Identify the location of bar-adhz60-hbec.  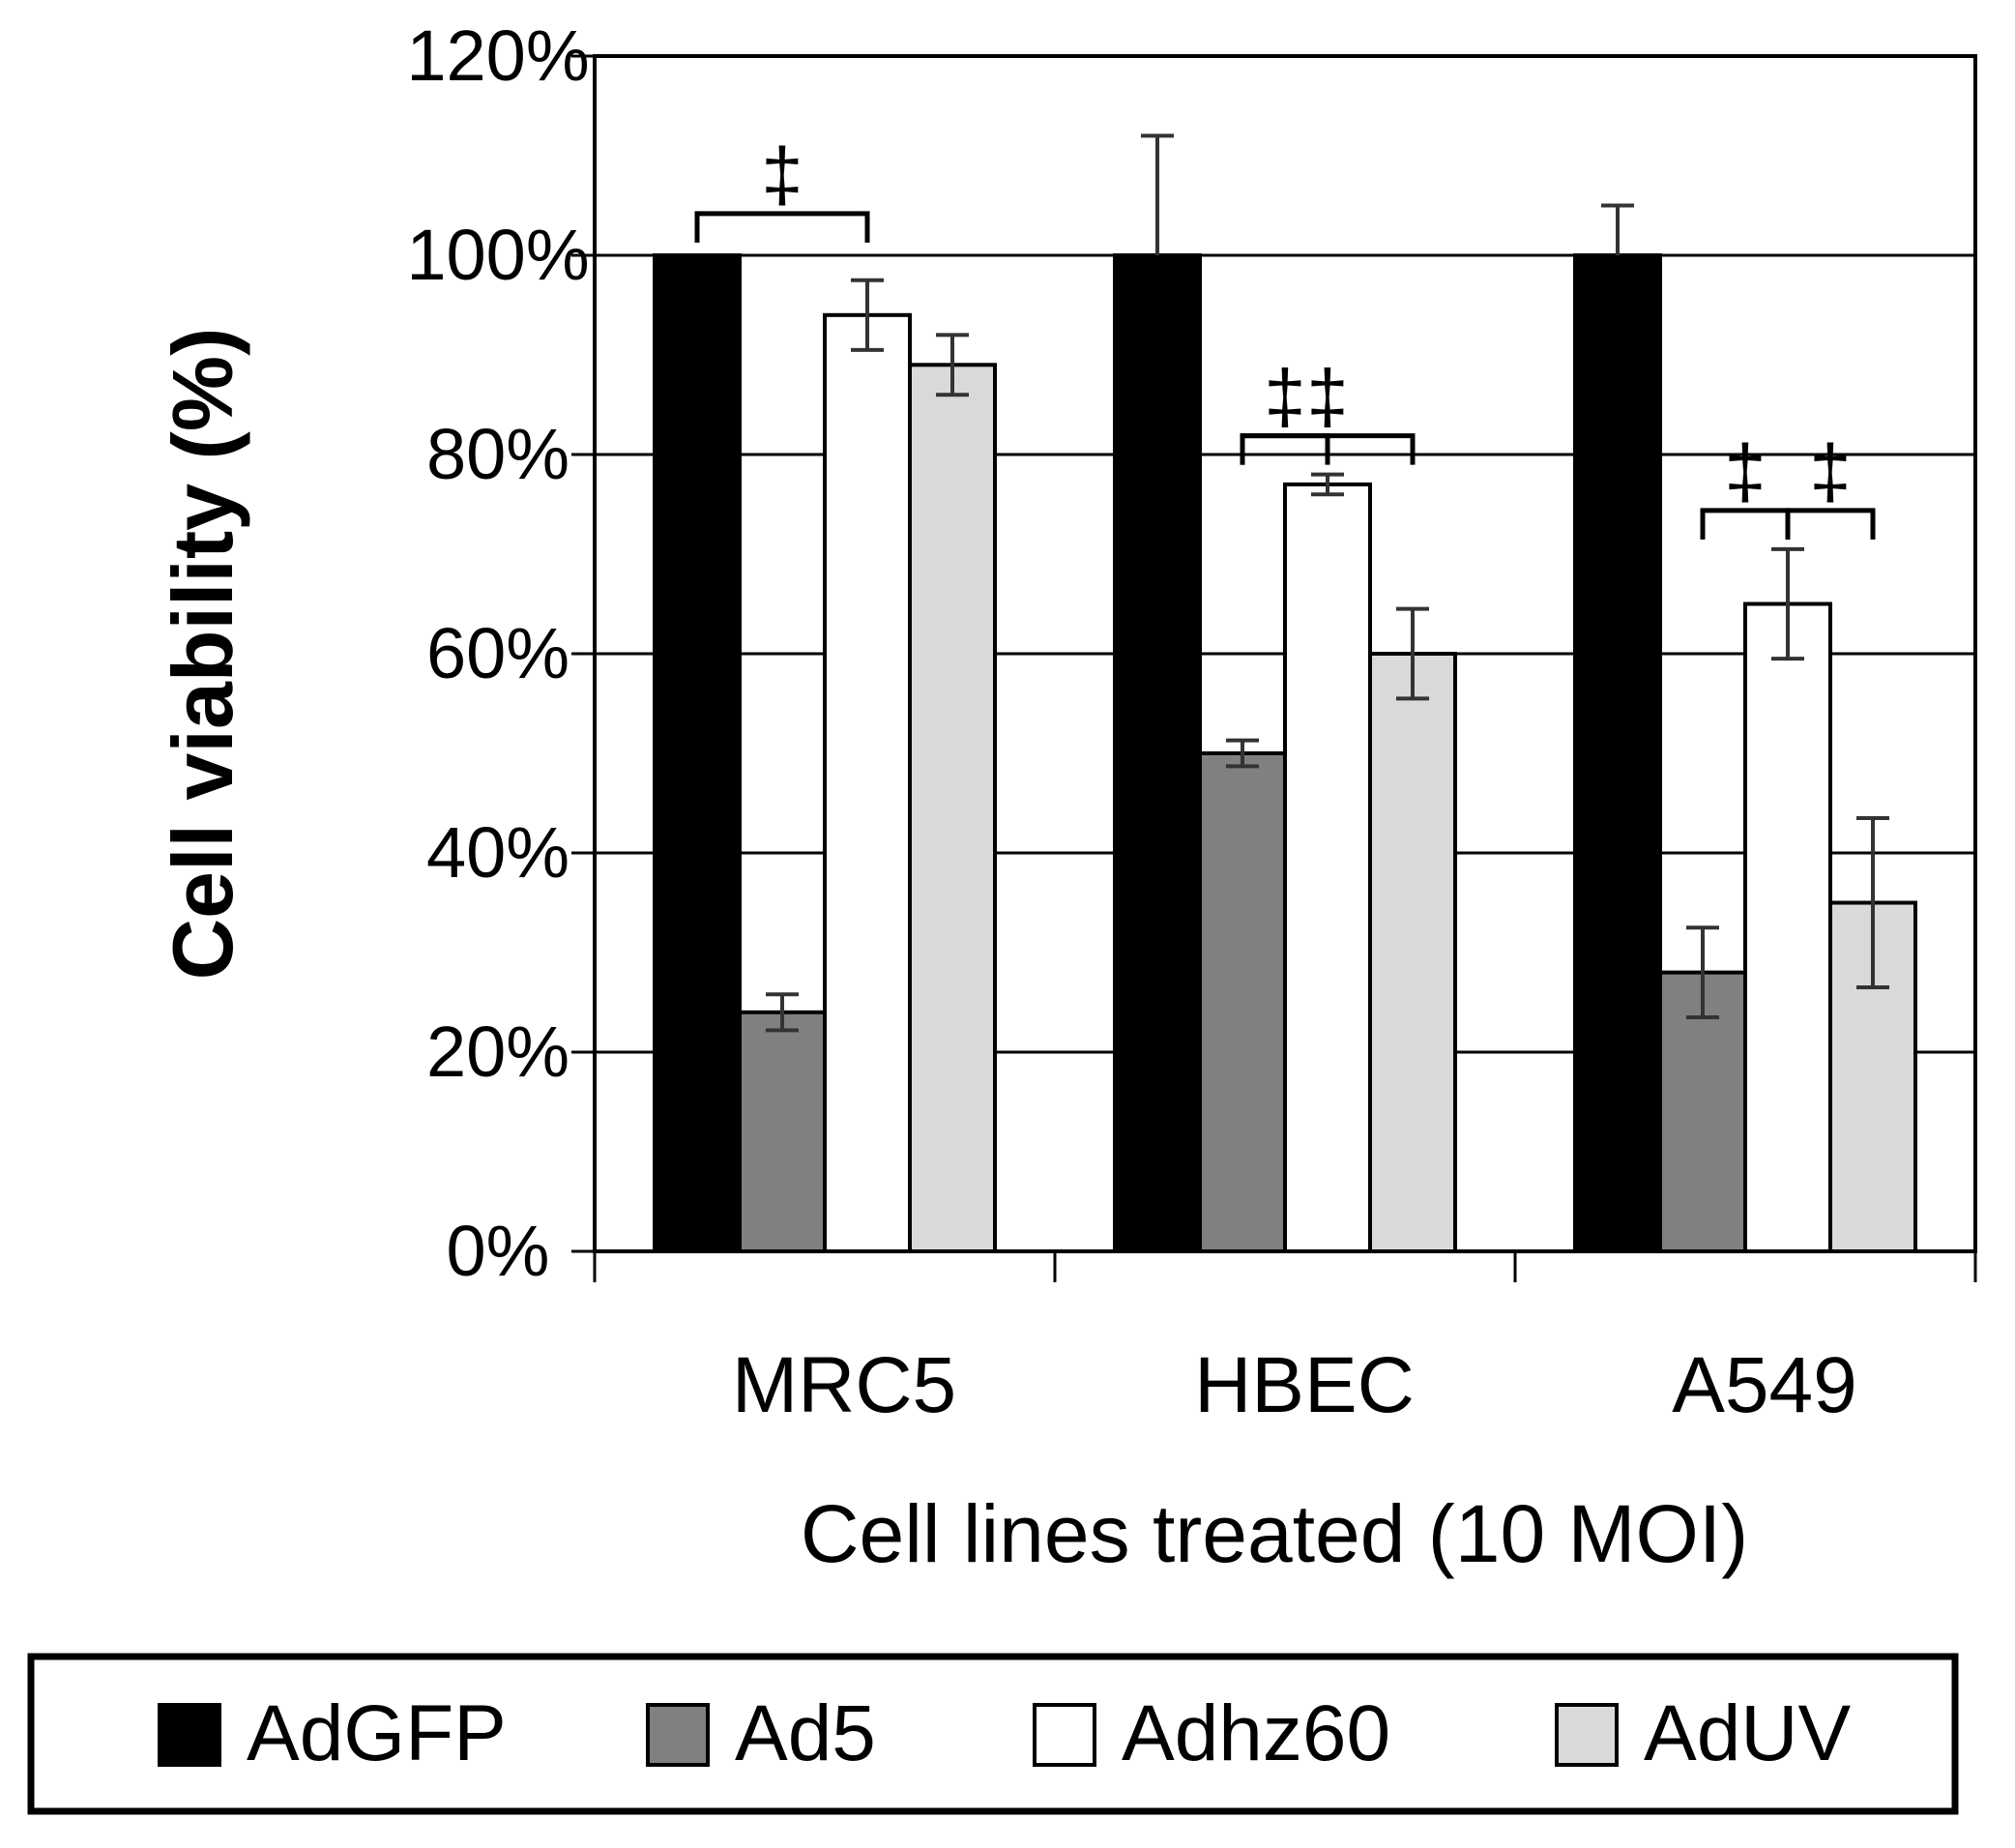
(1328, 868).